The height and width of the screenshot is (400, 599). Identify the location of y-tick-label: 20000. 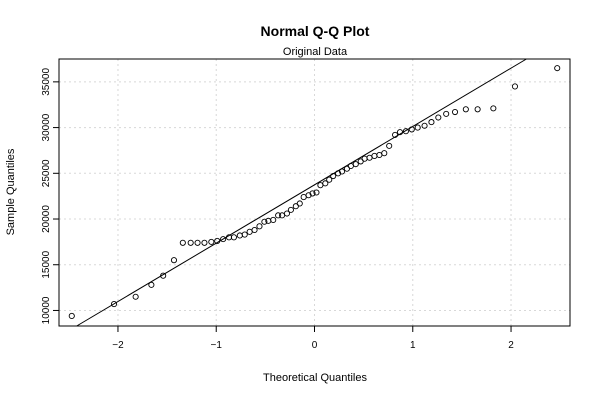
(46, 219).